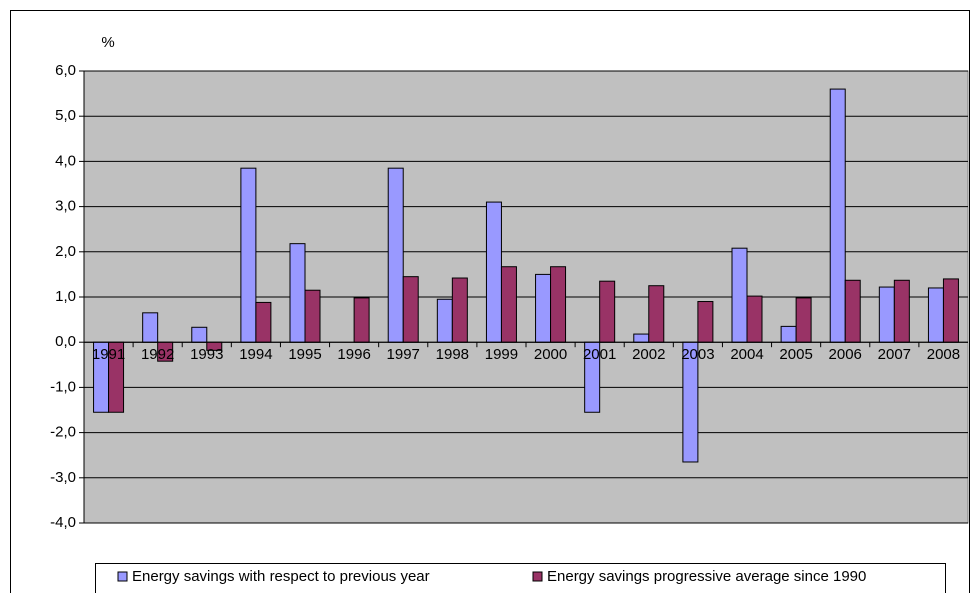 This screenshot has height=593, width=973. What do you see at coordinates (206, 354) in the screenshot?
I see `x-tick-label: 1993` at bounding box center [206, 354].